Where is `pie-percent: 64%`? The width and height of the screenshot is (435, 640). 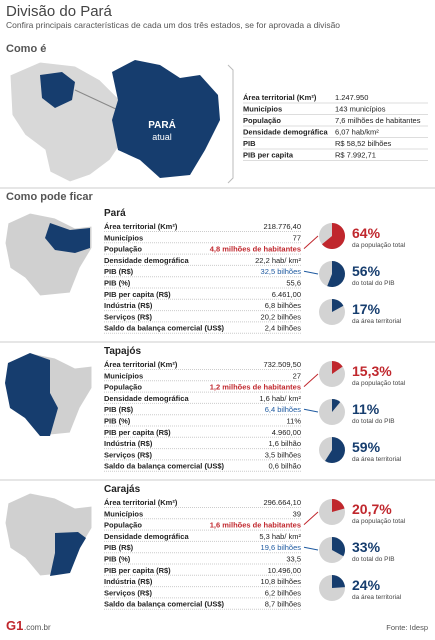 pie-percent: 64% is located at coordinates (366, 233).